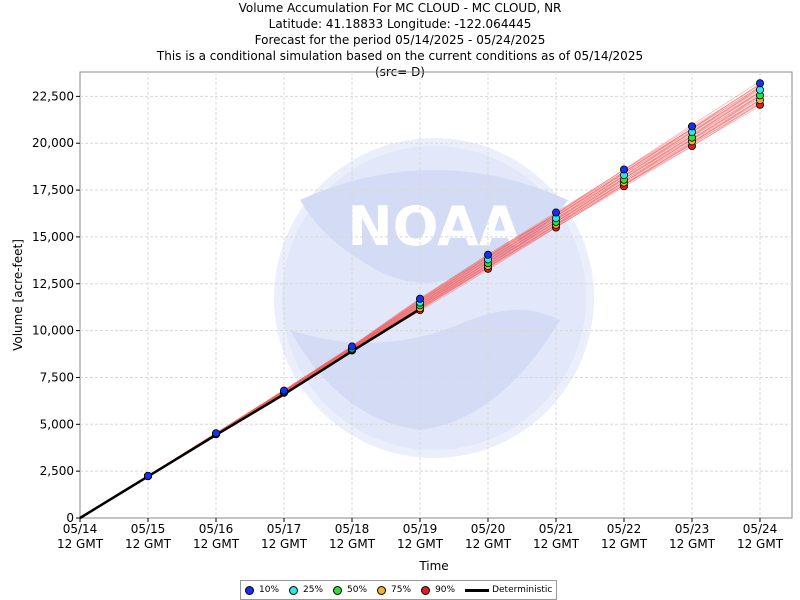  What do you see at coordinates (269, 590) in the screenshot?
I see `legend-label: 10%` at bounding box center [269, 590].